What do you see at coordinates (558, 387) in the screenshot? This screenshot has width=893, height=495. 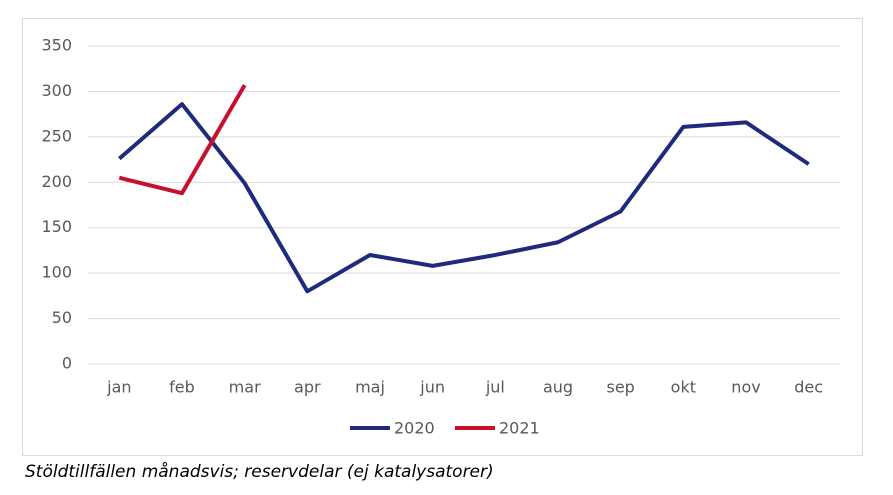 I see `x-tick-label: aug` at bounding box center [558, 387].